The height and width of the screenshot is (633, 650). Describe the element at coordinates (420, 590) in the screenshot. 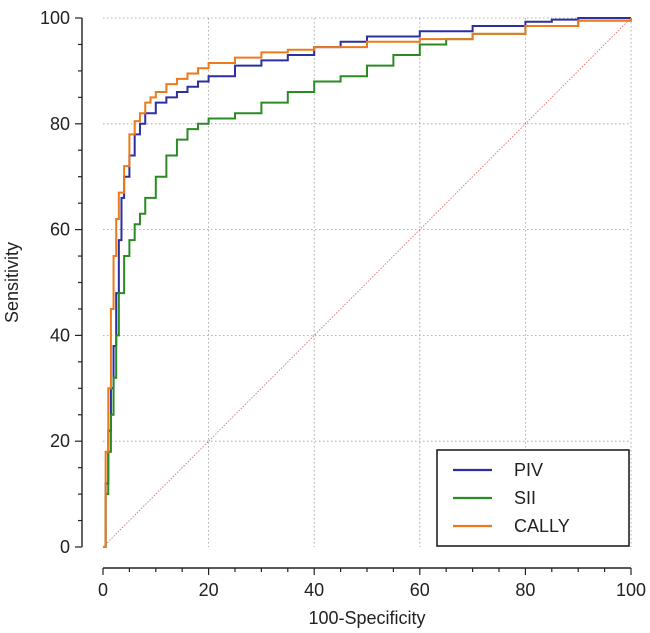

I see `x-tick-label: 60` at that location.